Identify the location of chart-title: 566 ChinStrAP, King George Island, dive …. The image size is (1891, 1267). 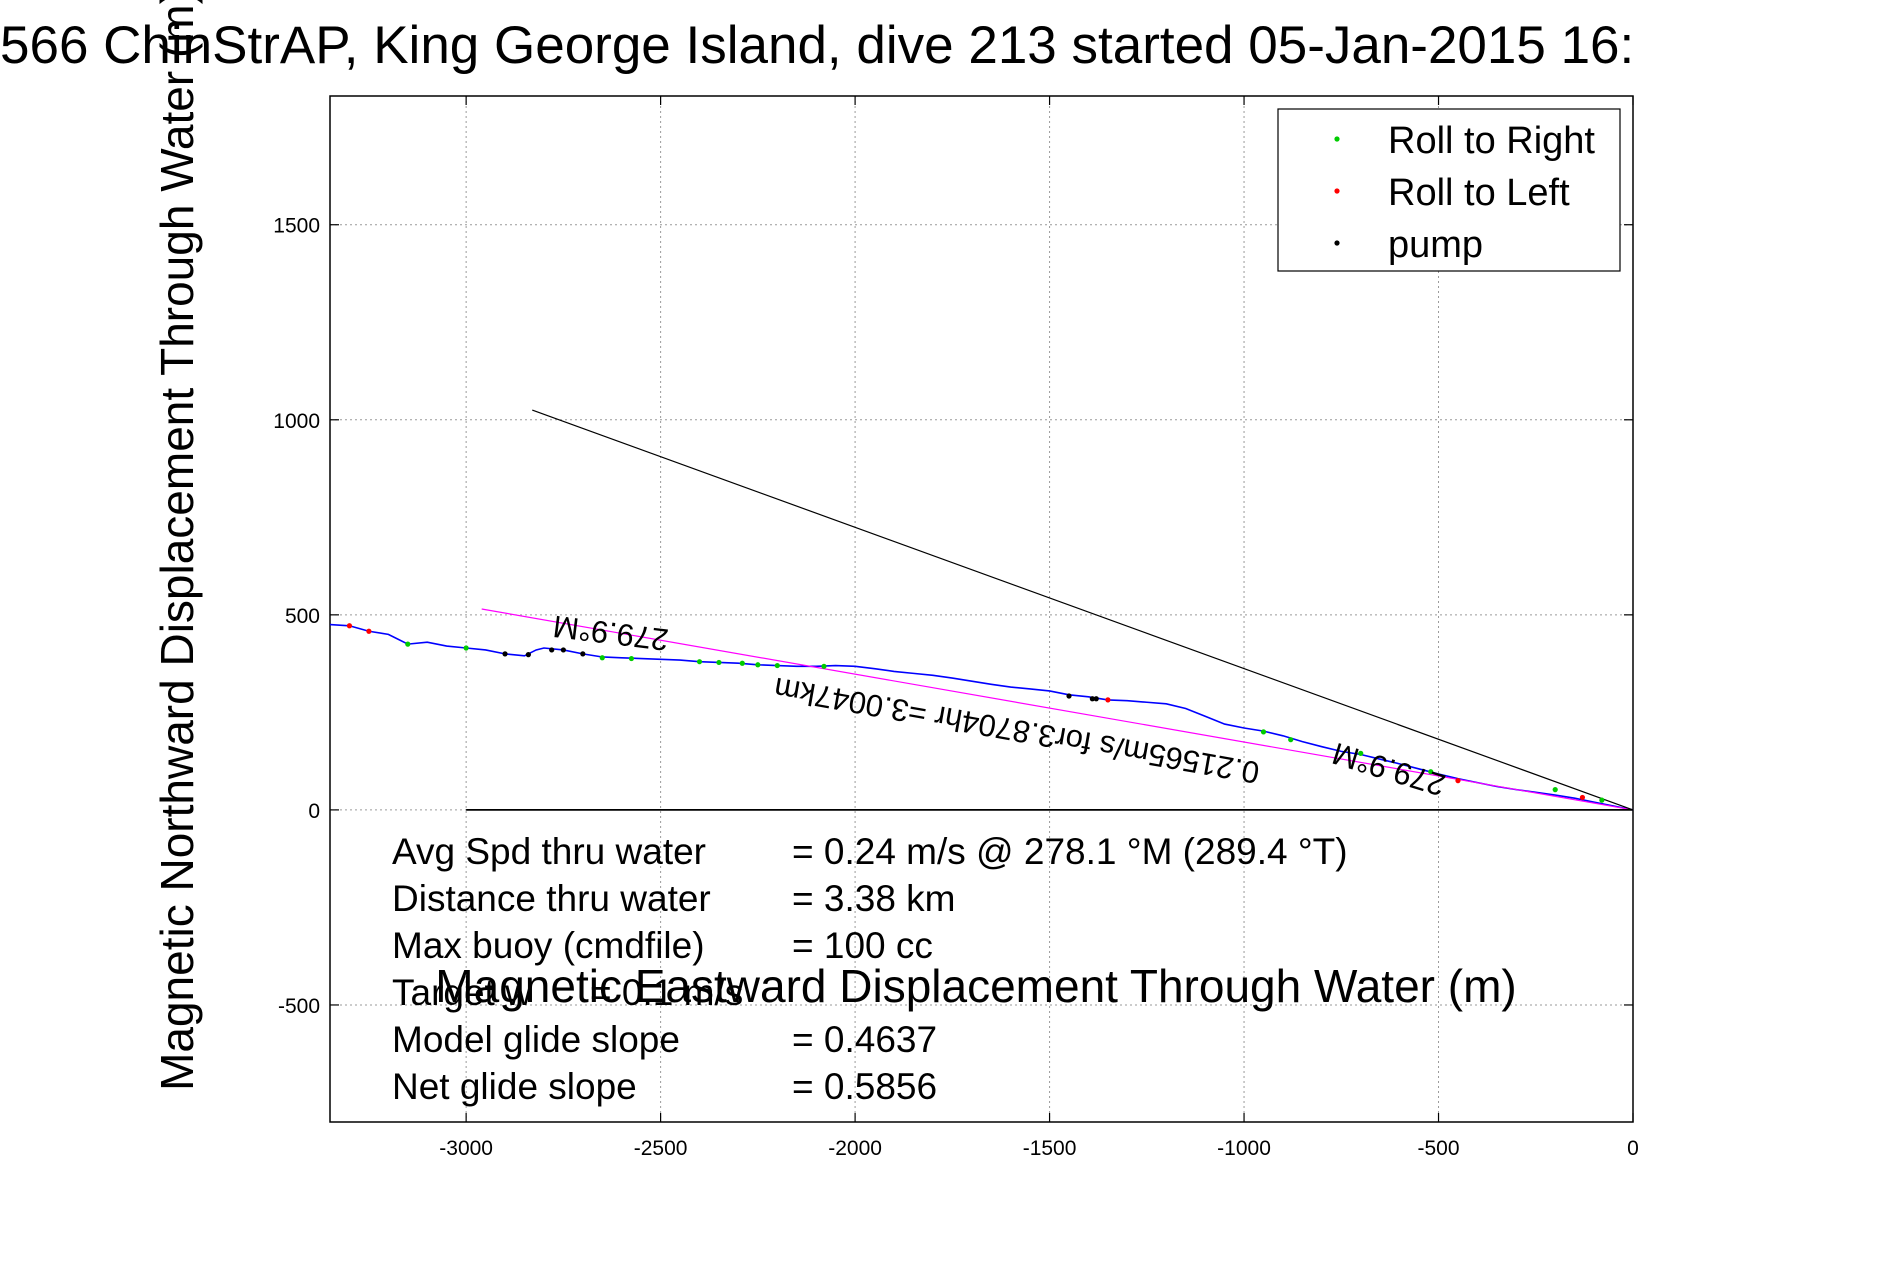
(817, 45).